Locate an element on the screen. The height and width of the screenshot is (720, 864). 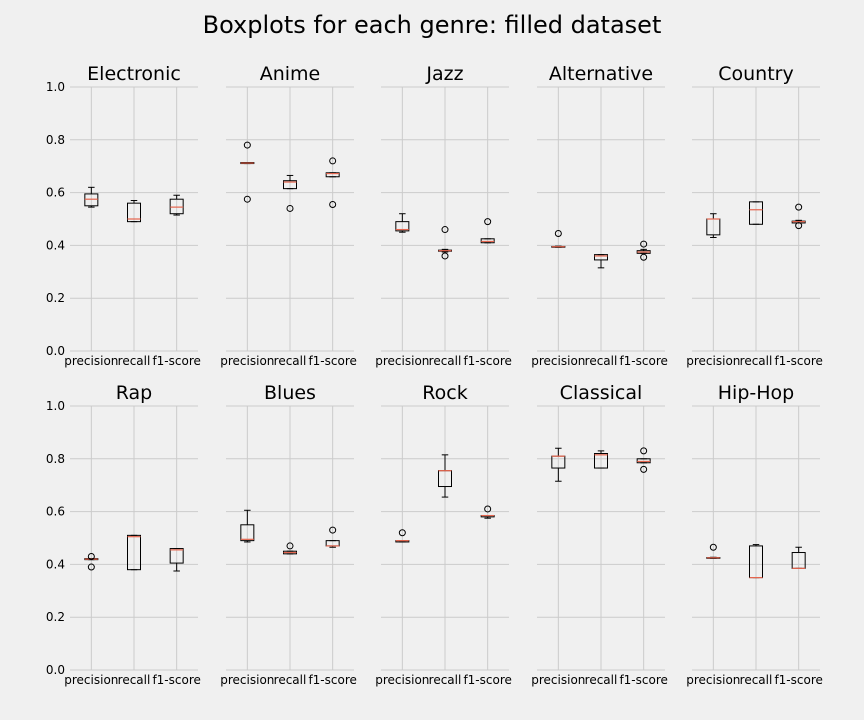
panel-classical: Classical precision recall f1-score is located at coordinates (599, 534).